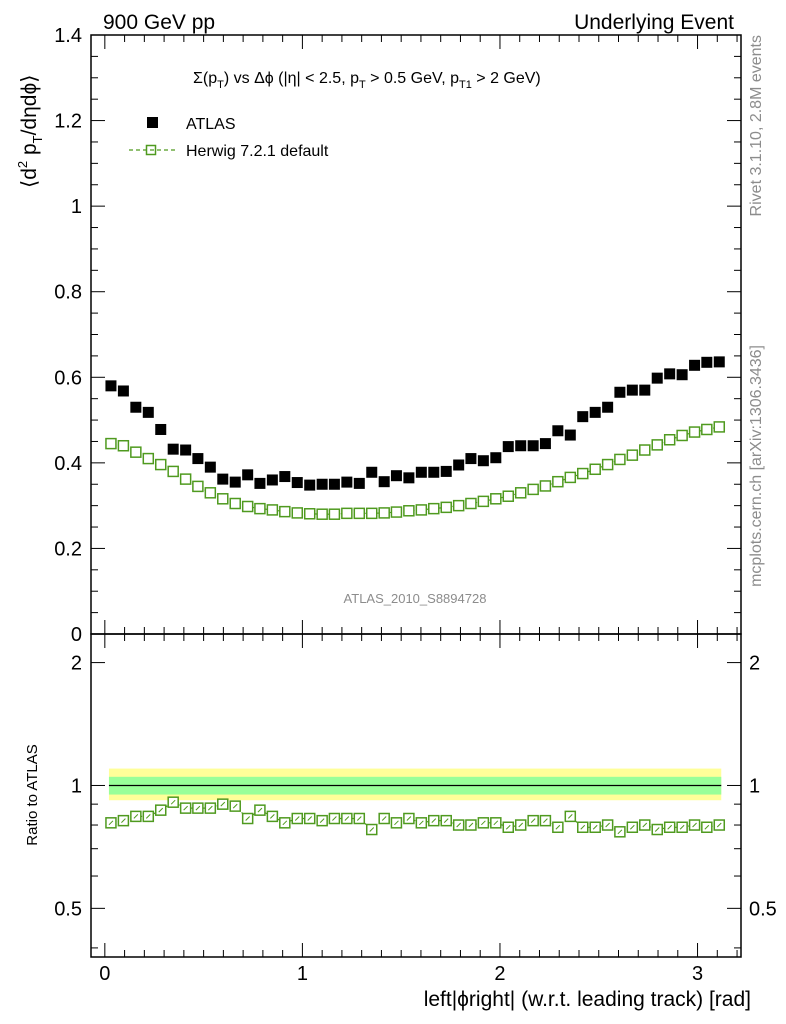 The height and width of the screenshot is (1024, 786). Describe the element at coordinates (257, 151) in the screenshot. I see `legend-mc-label: Herwig 7.2.1 default` at that location.